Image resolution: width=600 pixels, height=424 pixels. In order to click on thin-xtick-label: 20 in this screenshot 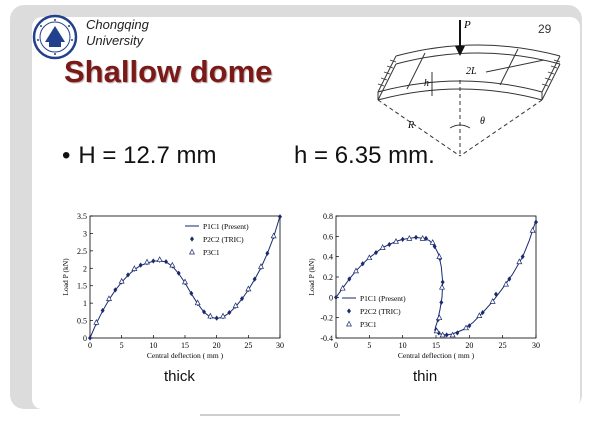, I will do `click(469, 345)`.